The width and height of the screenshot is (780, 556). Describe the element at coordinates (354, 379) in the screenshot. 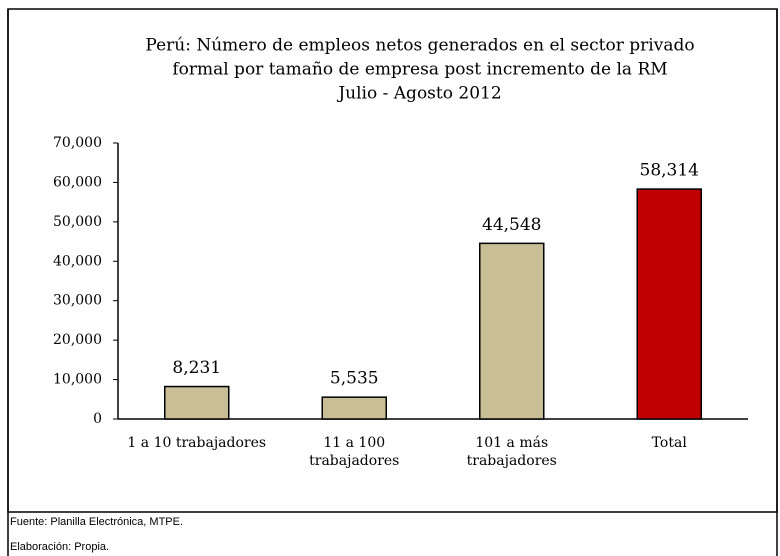

I see `value-label: 5,535` at that location.